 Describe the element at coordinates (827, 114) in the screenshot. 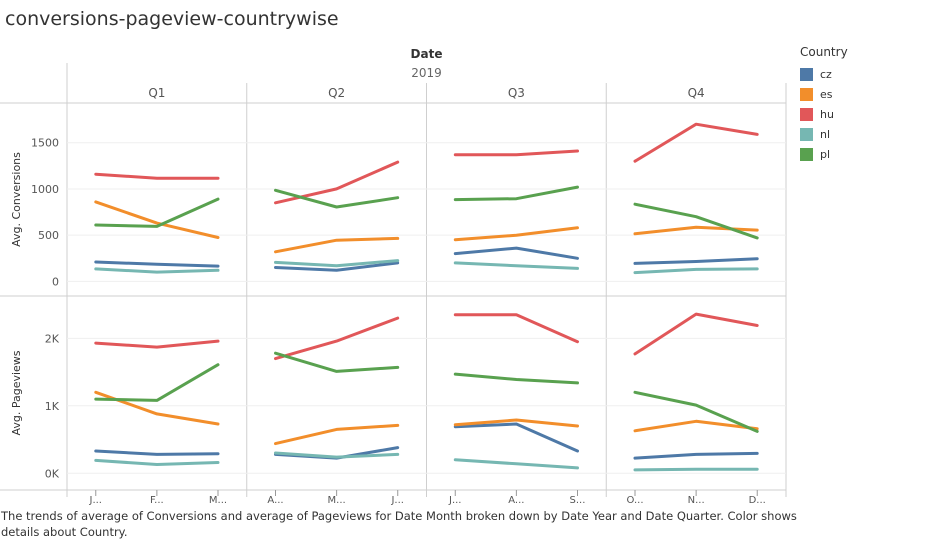

I see `legend-label: hu` at that location.